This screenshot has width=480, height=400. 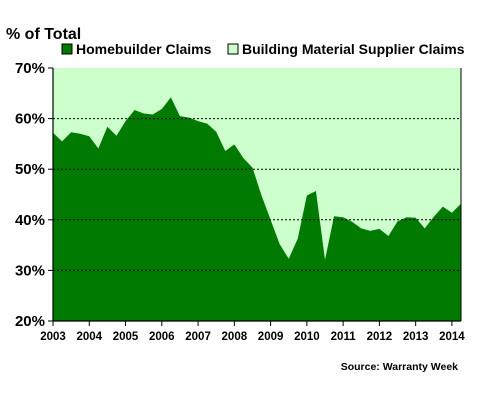 I want to click on legend-label-homebuilder: Homebuilder Claims, so click(x=144, y=49).